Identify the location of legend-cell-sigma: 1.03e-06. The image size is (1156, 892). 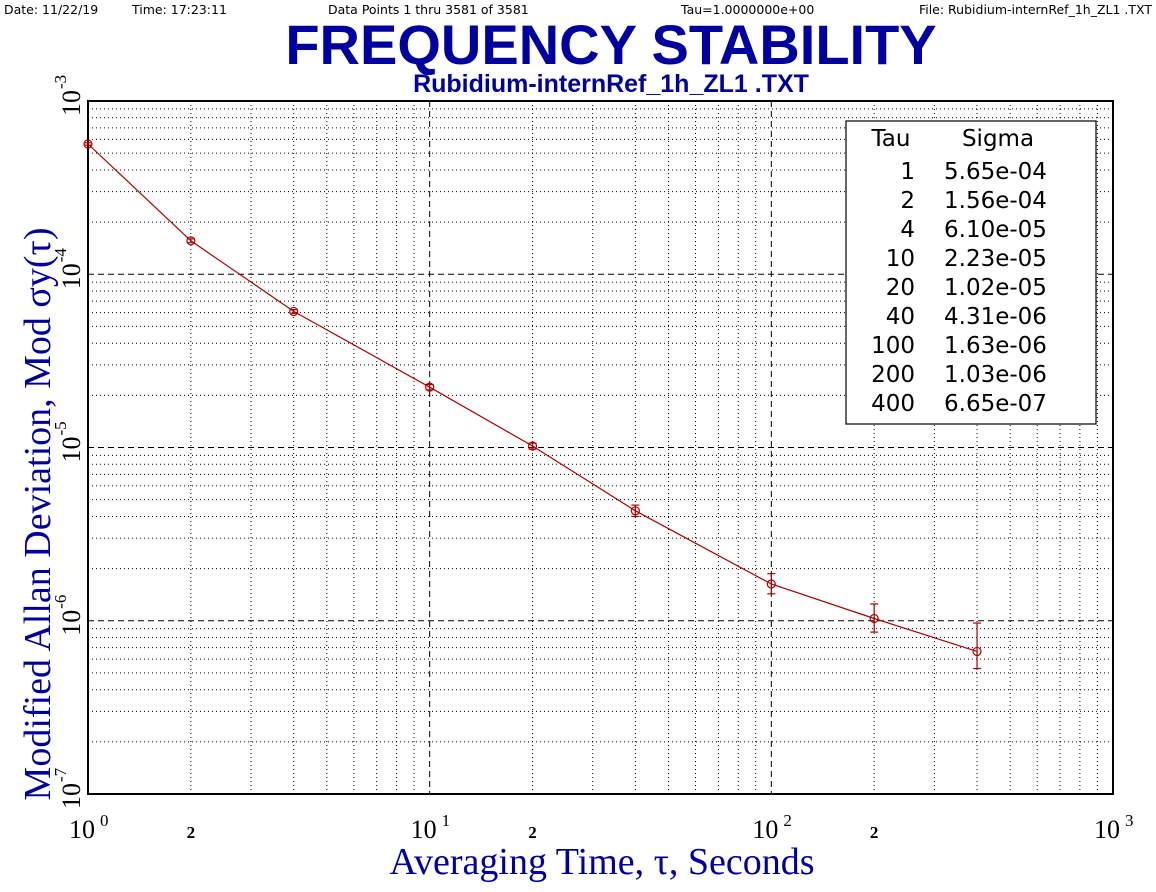
(995, 375).